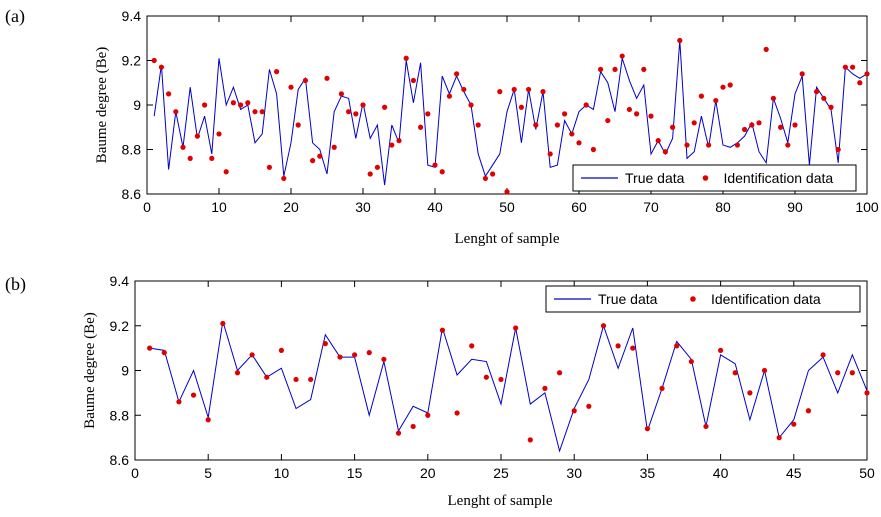  What do you see at coordinates (15, 16) in the screenshot?
I see `panel-label: (a)` at bounding box center [15, 16].